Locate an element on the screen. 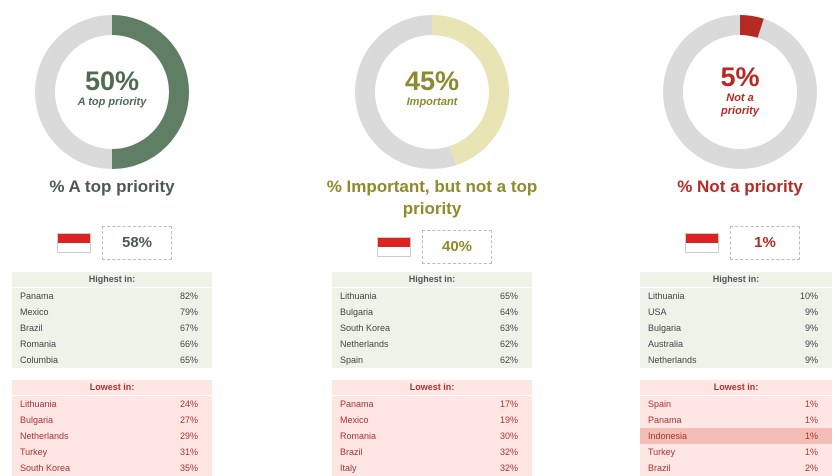  percent: 79% is located at coordinates (188, 312).